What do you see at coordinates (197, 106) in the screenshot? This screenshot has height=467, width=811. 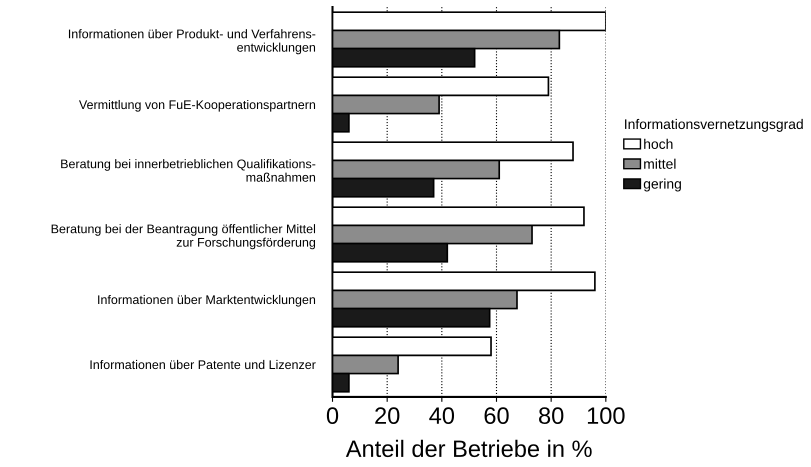 I see `y-tick-label: Vermittlung von FuE-Kooperationspartnern` at bounding box center [197, 106].